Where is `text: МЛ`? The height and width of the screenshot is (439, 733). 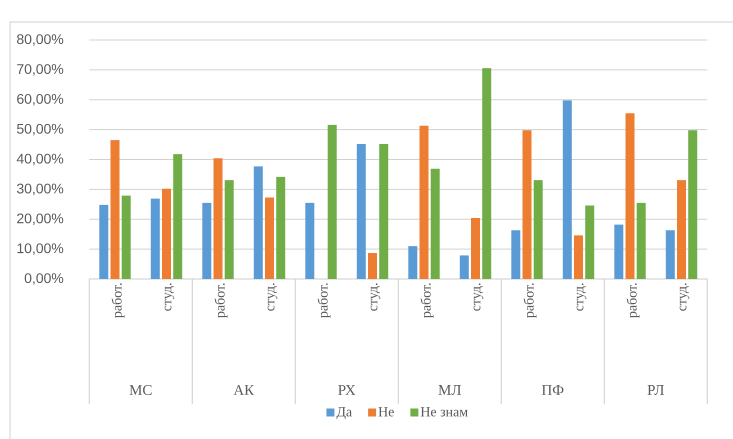
text: МЛ is located at coordinates (450, 390).